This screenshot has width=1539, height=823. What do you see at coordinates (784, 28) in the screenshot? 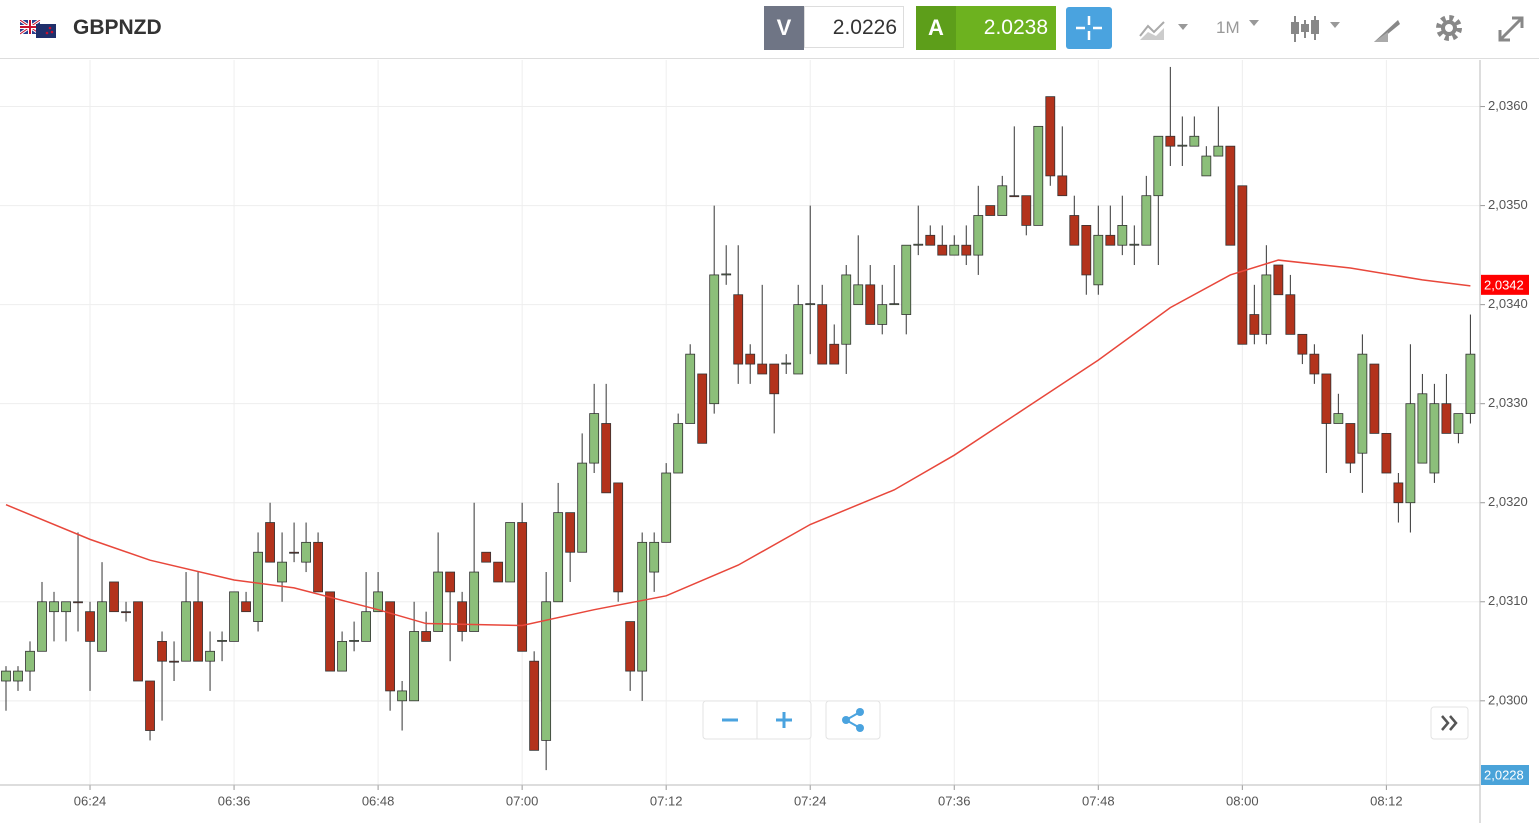
I see `sell-label: V` at bounding box center [784, 28].